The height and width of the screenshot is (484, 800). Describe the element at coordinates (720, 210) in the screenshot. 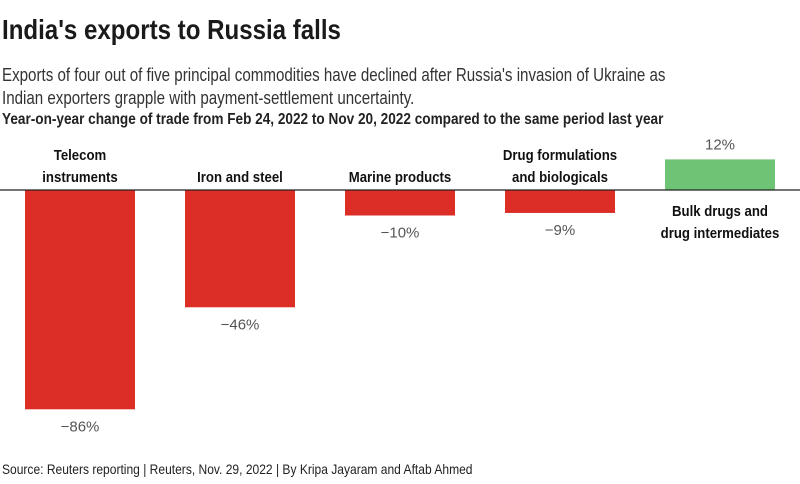

I see `category-label: Bulk drugs and` at that location.